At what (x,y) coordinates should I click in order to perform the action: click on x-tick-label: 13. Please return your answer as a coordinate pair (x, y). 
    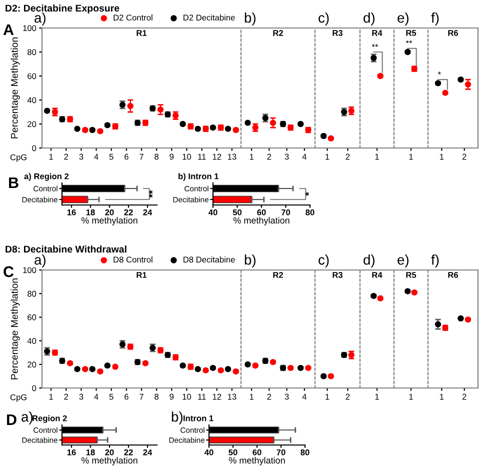
    Looking at the image, I should click on (232, 157).